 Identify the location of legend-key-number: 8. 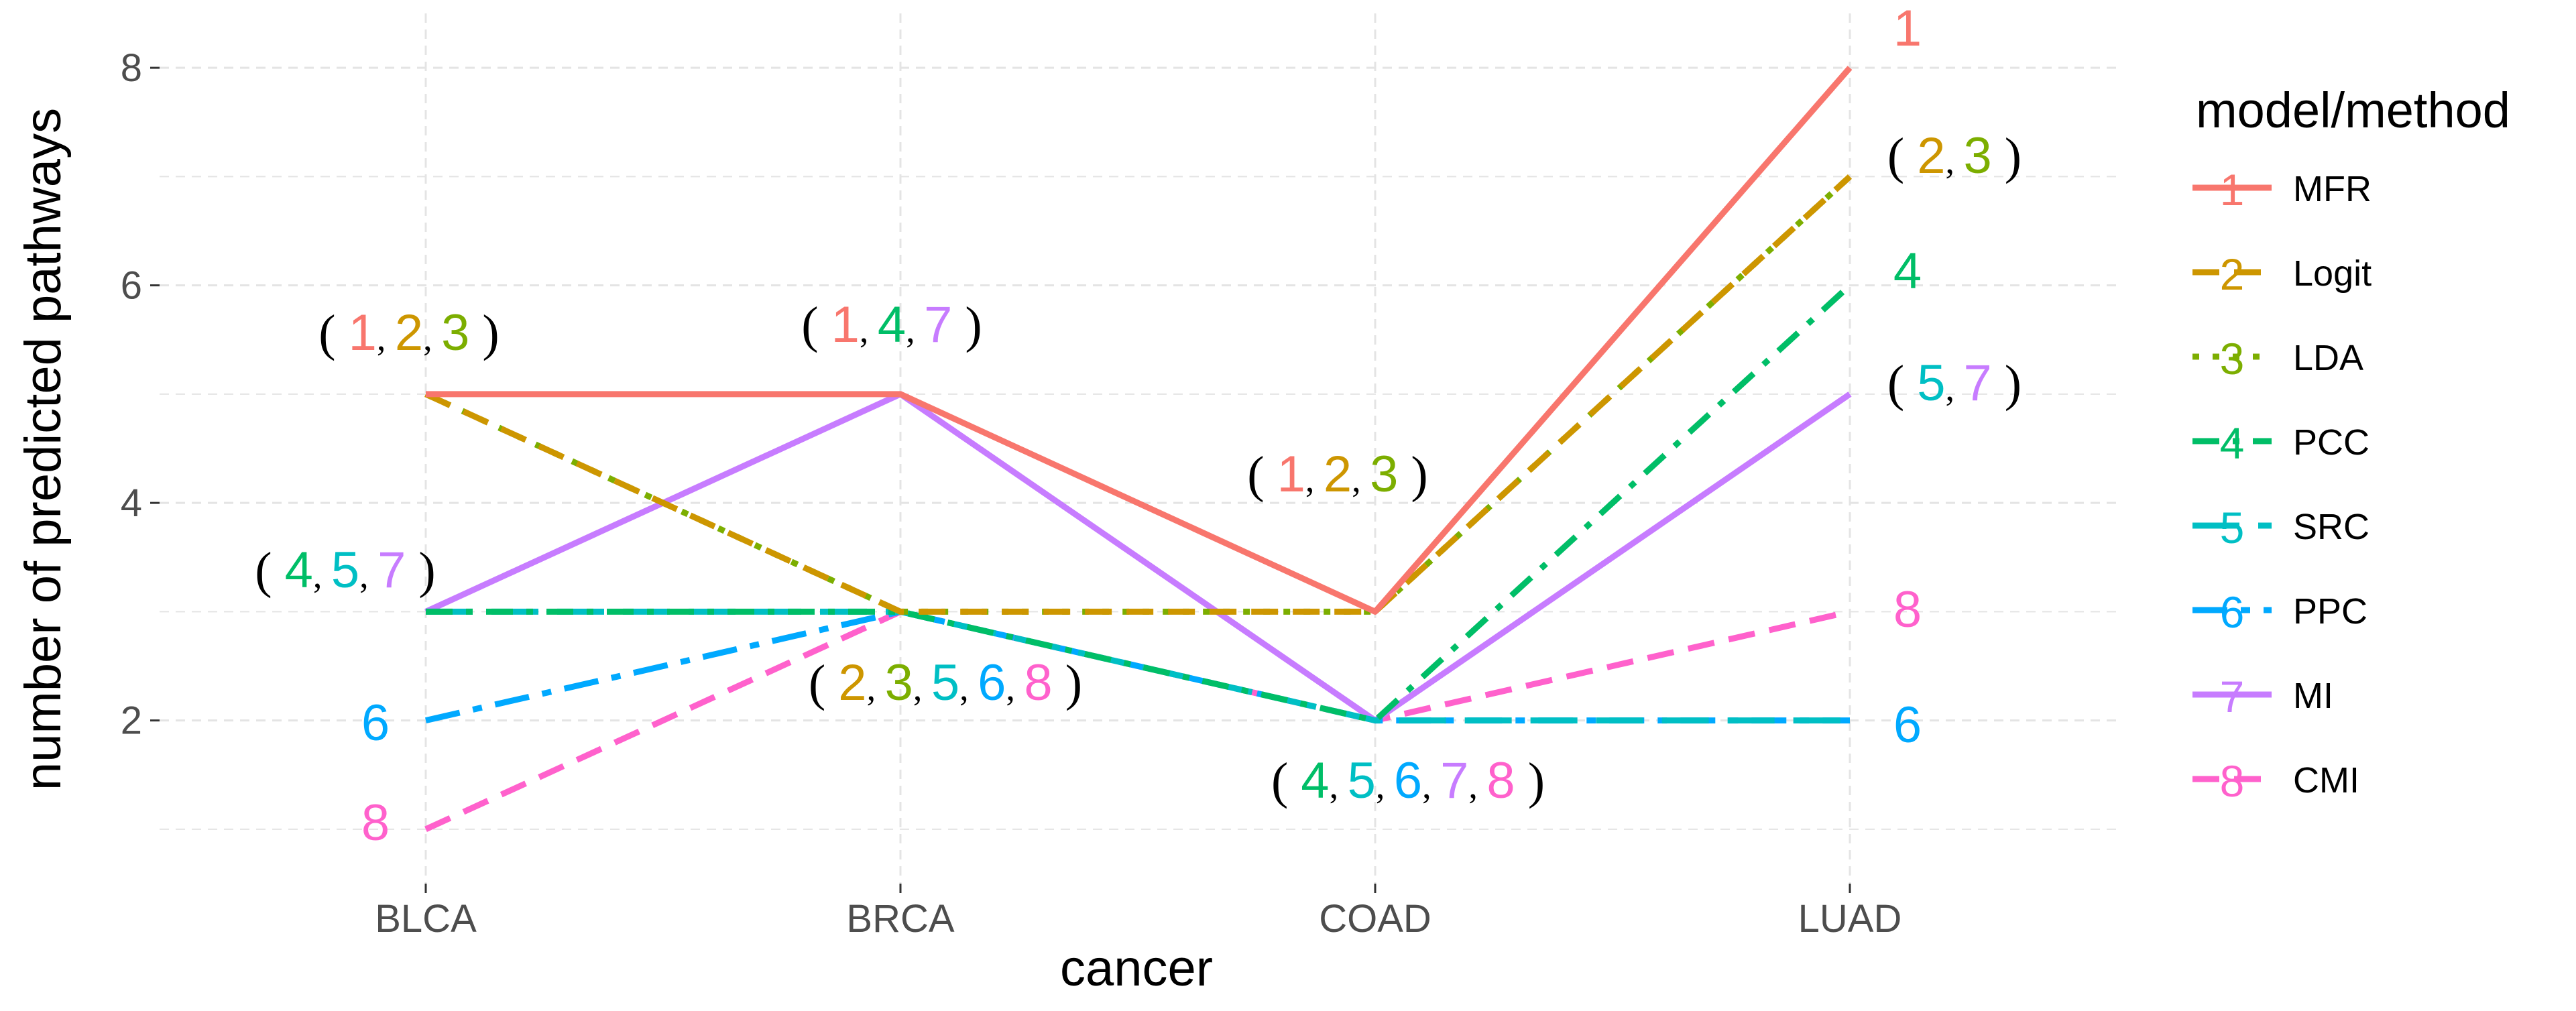
(2232, 781).